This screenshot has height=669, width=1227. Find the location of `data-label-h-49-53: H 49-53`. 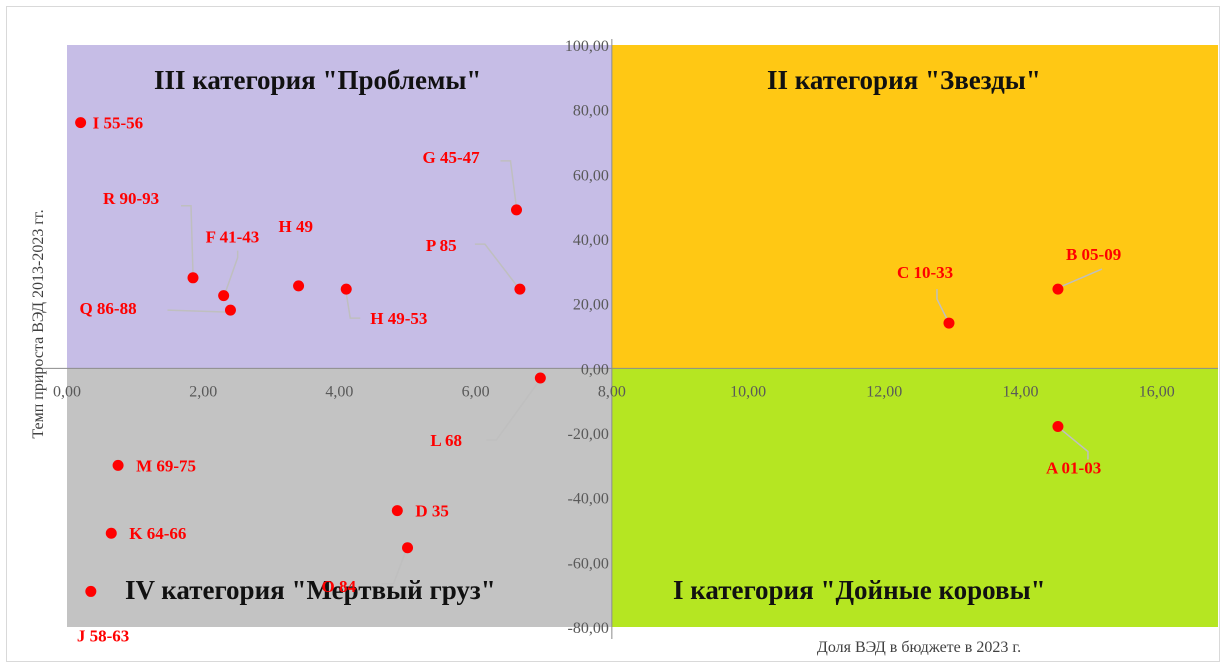

data-label-h-49-53: H 49-53 is located at coordinates (398, 318).